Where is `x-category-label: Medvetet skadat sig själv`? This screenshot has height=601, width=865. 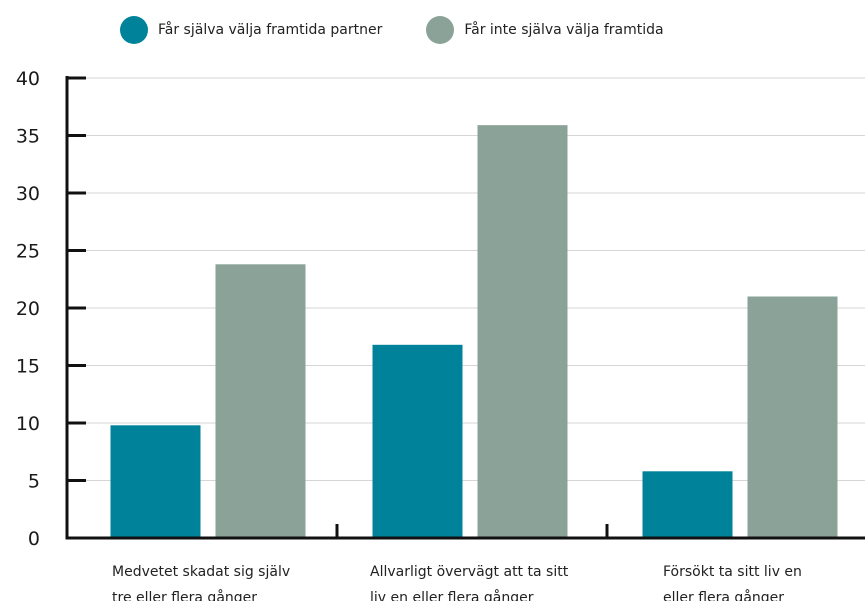 x-category-label: Medvetet skadat sig själv is located at coordinates (201, 572).